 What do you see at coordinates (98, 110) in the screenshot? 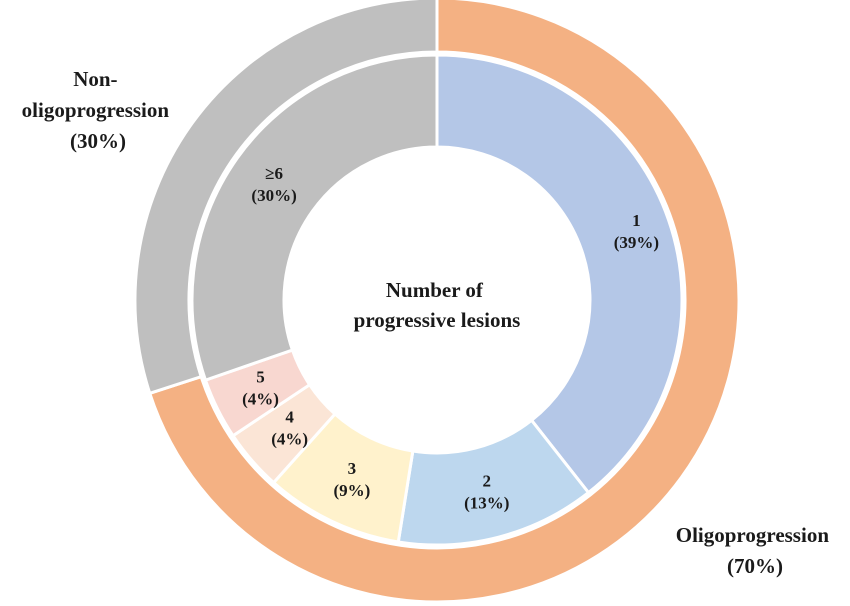
I see `outer-label-non-oligoprogression: Non- oligoprogression (30%)` at bounding box center [98, 110].